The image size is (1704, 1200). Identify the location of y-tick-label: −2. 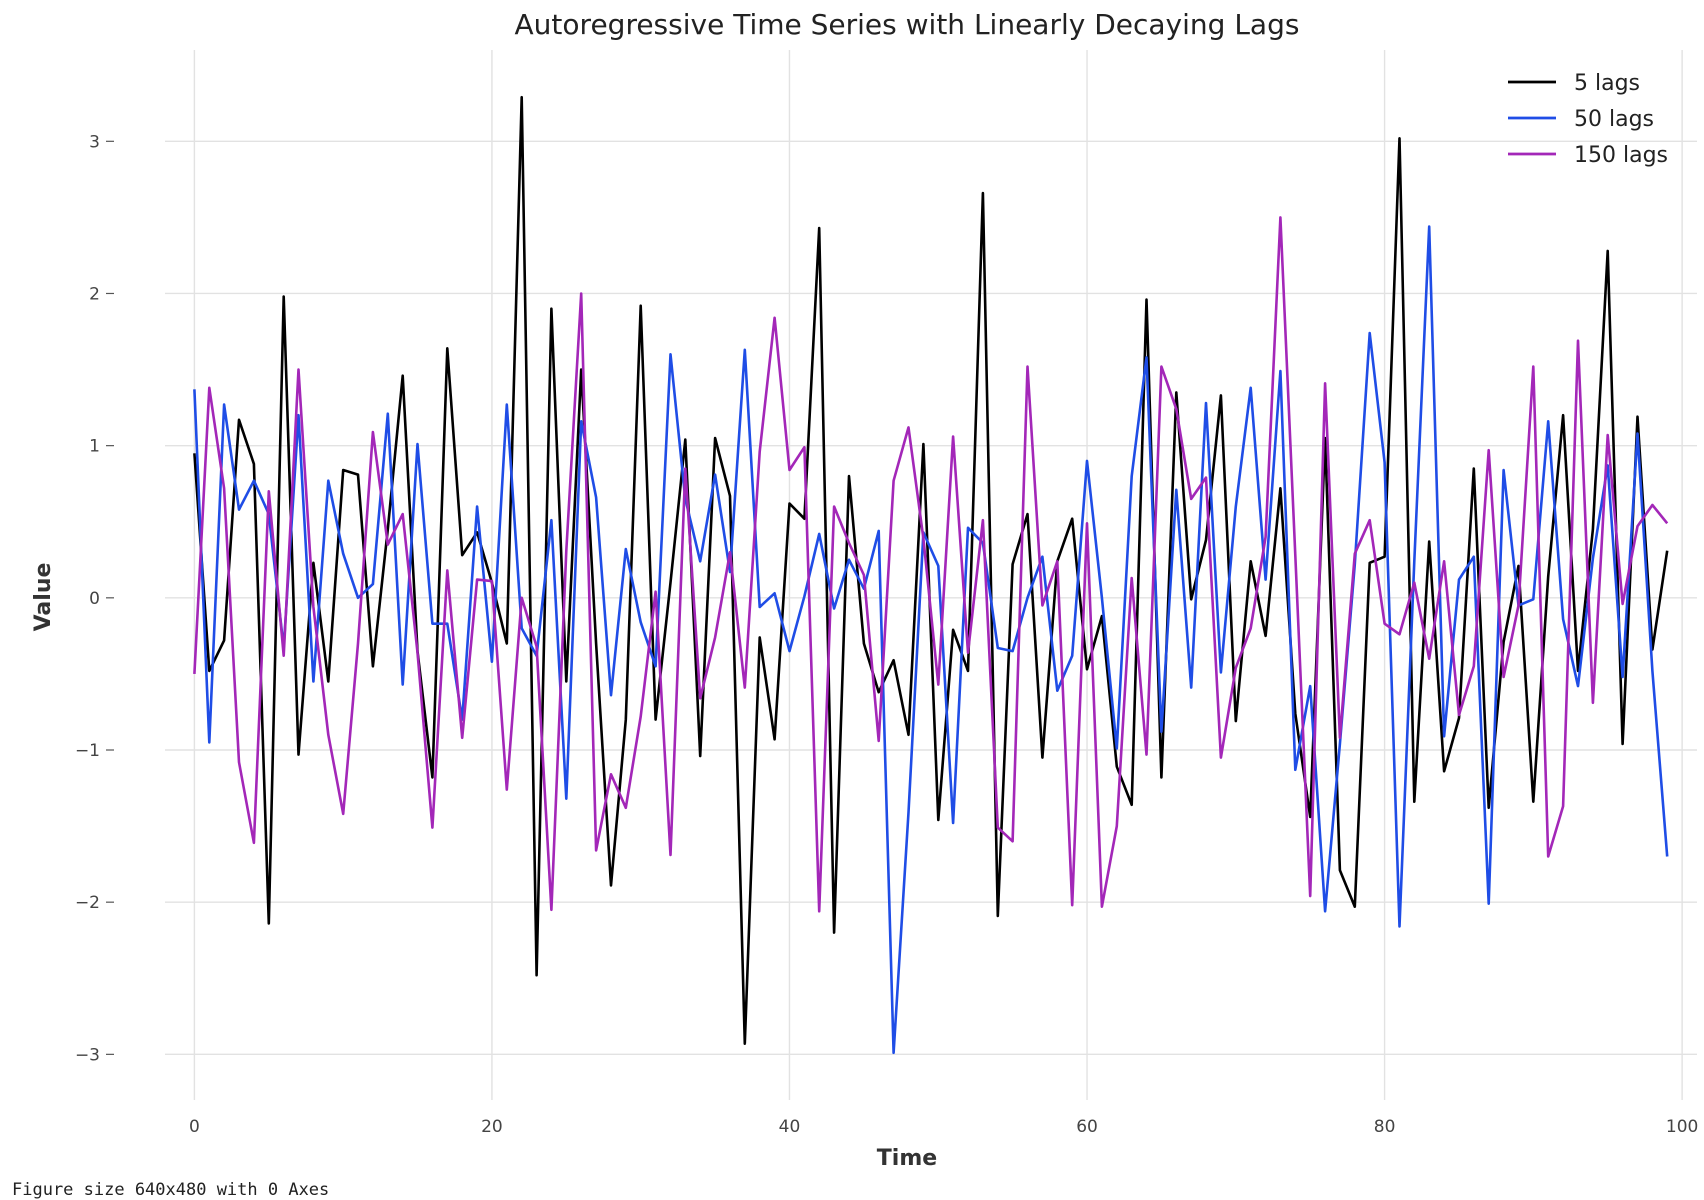
(87, 903).